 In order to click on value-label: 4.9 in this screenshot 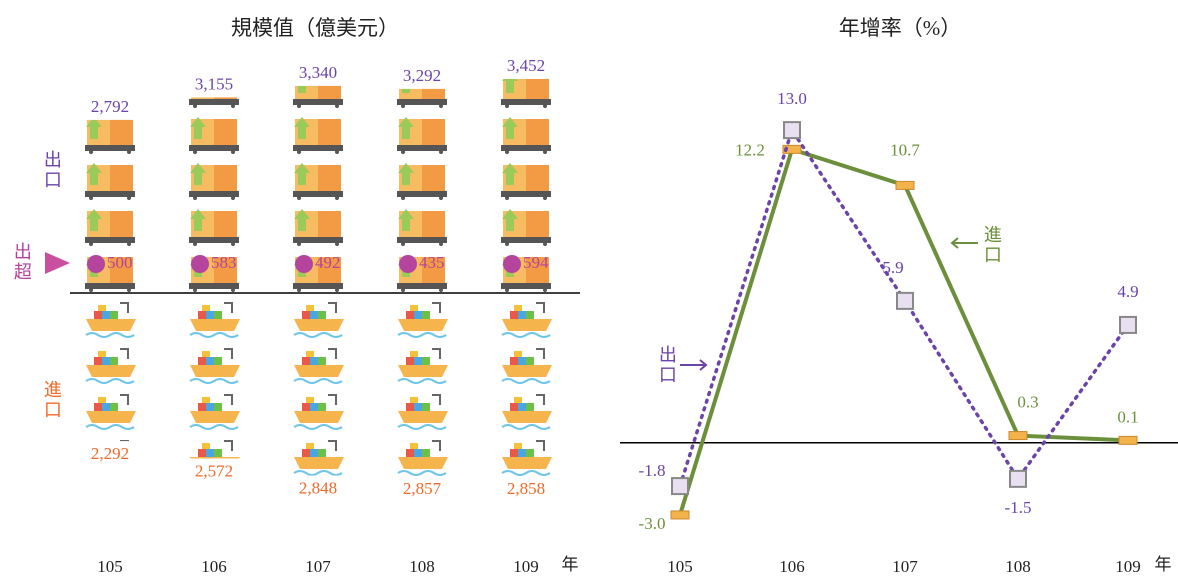, I will do `click(1127, 291)`.